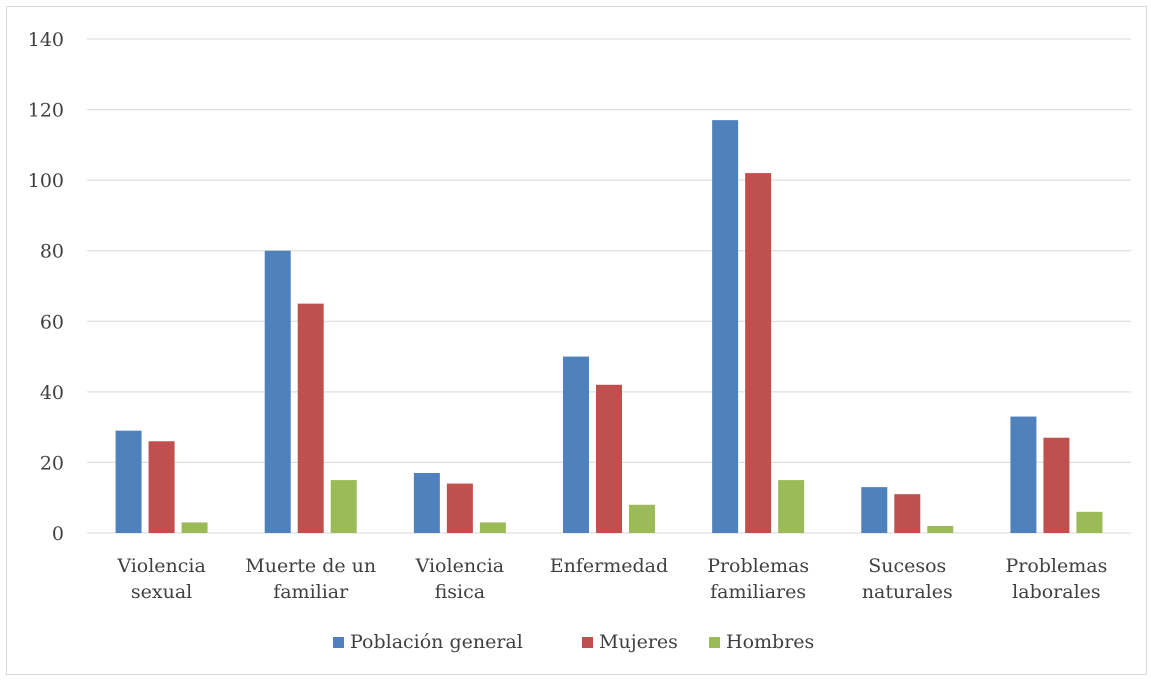  Describe the element at coordinates (311, 592) in the screenshot. I see `x-category-label: familiar` at that location.